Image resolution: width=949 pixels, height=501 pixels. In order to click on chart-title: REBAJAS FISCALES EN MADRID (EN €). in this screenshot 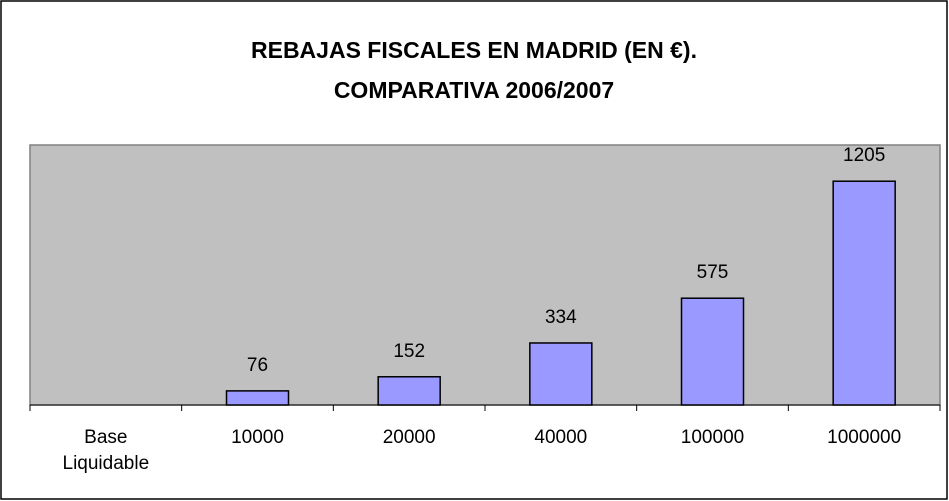, I will do `click(474, 50)`.